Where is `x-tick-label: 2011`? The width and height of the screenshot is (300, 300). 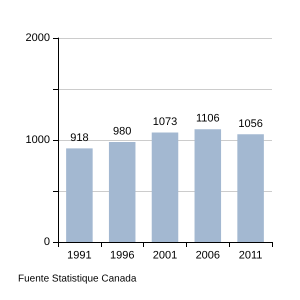 x-tick-label: 2011 is located at coordinates (250, 256).